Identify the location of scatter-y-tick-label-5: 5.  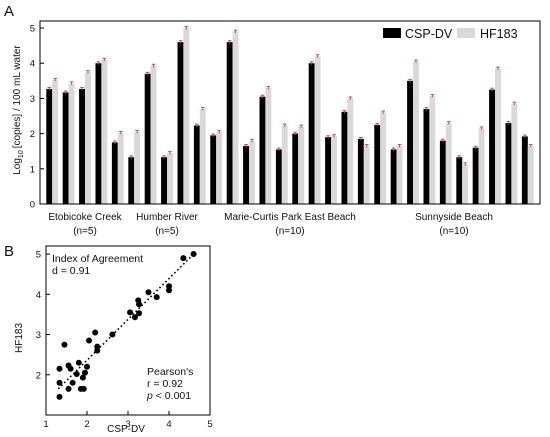
(38, 255).